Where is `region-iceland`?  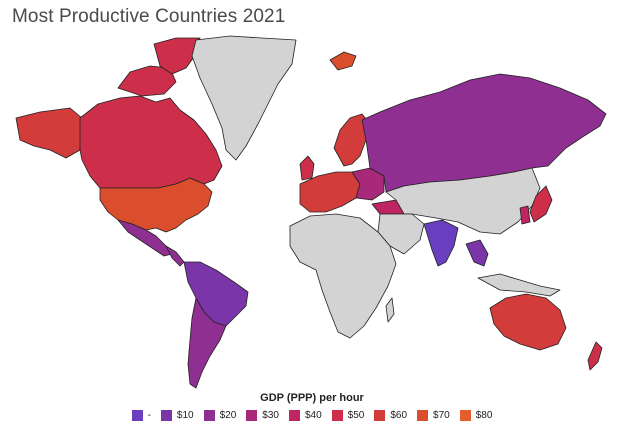 region-iceland is located at coordinates (343, 61).